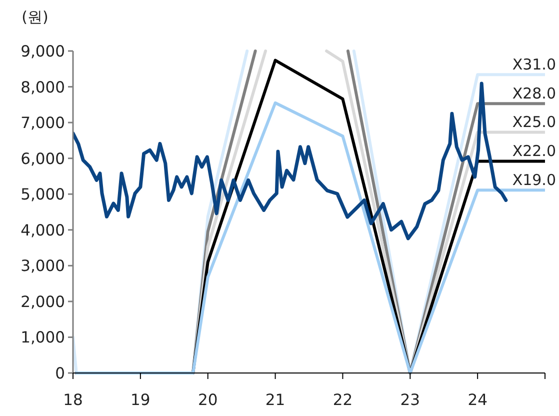  Describe the element at coordinates (534, 180) in the screenshot. I see `series-label: X19.0` at that location.